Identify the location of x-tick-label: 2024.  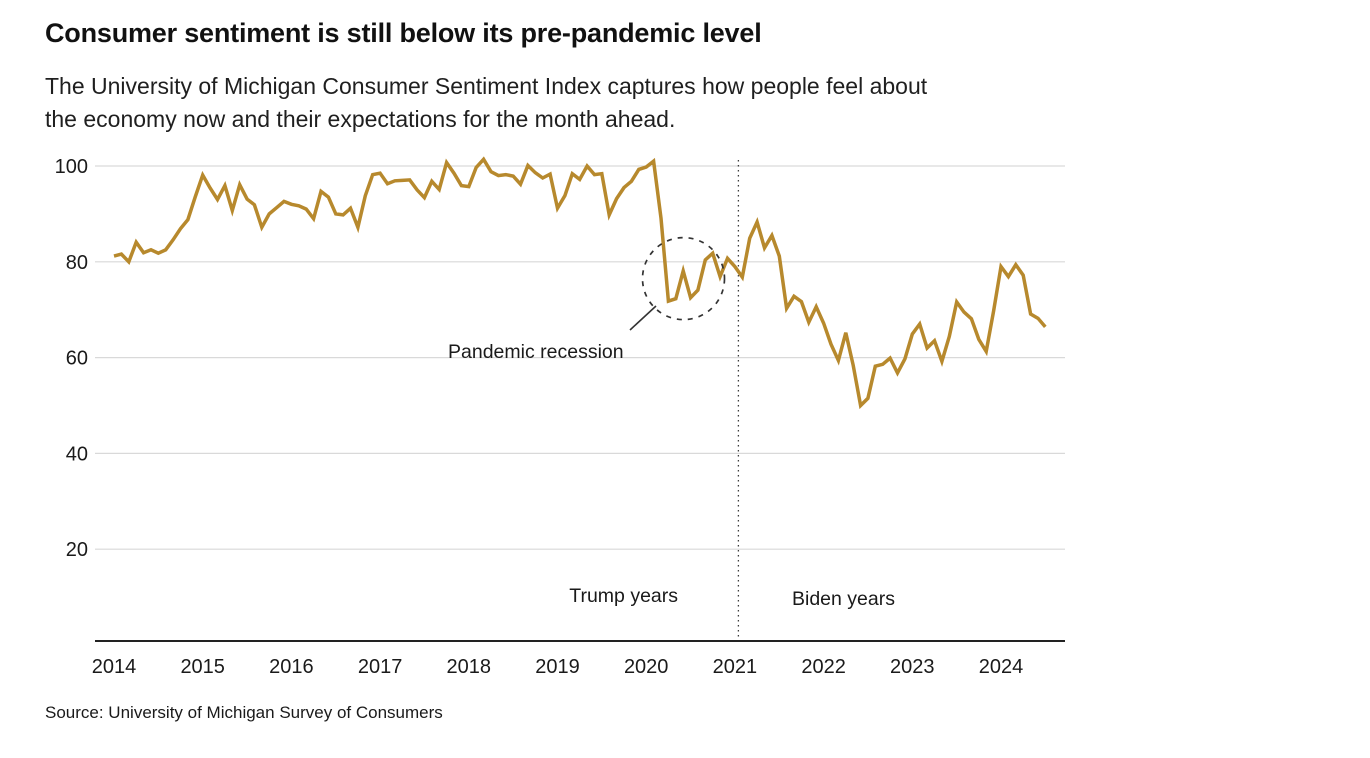
(1001, 667).